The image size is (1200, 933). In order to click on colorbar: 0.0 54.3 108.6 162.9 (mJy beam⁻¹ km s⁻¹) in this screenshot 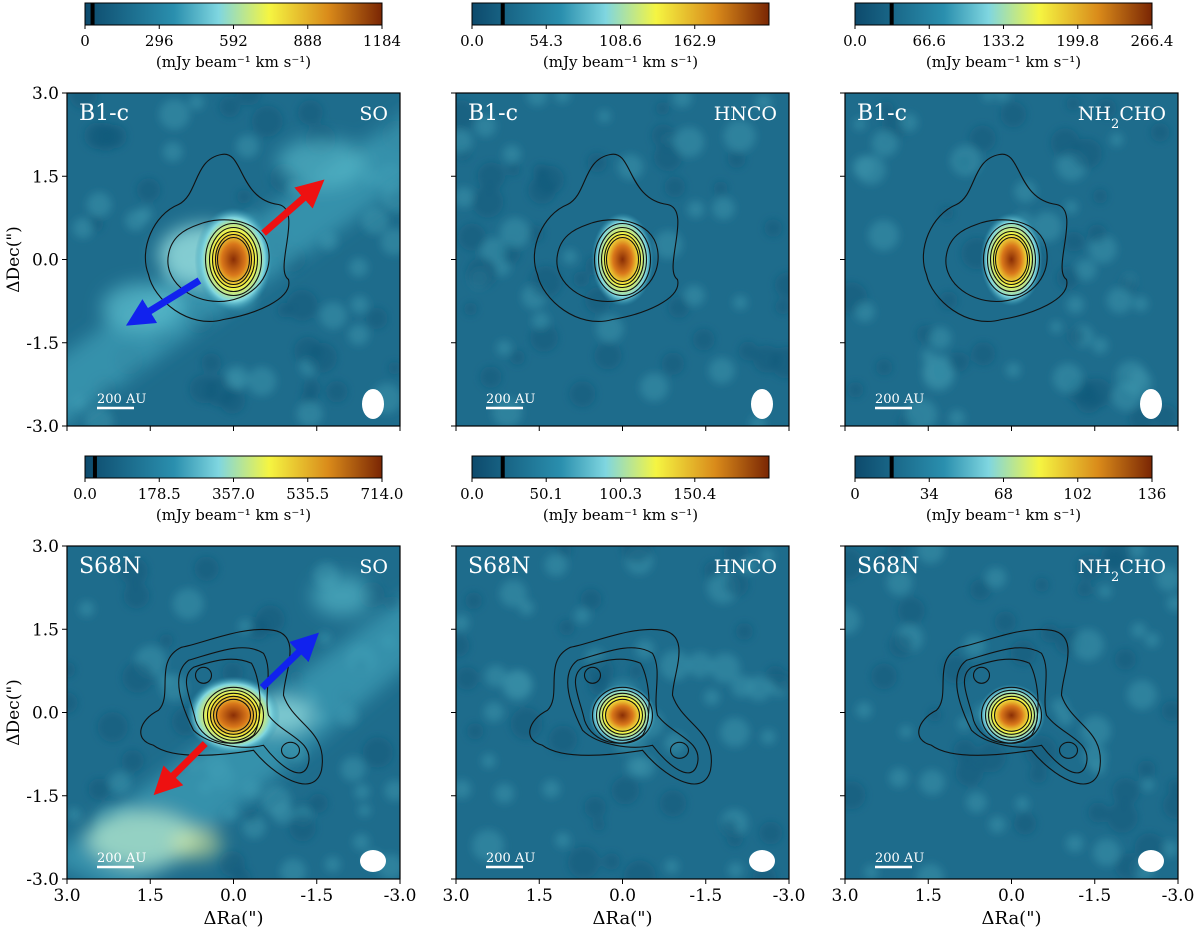, I will do `click(615, 36)`.